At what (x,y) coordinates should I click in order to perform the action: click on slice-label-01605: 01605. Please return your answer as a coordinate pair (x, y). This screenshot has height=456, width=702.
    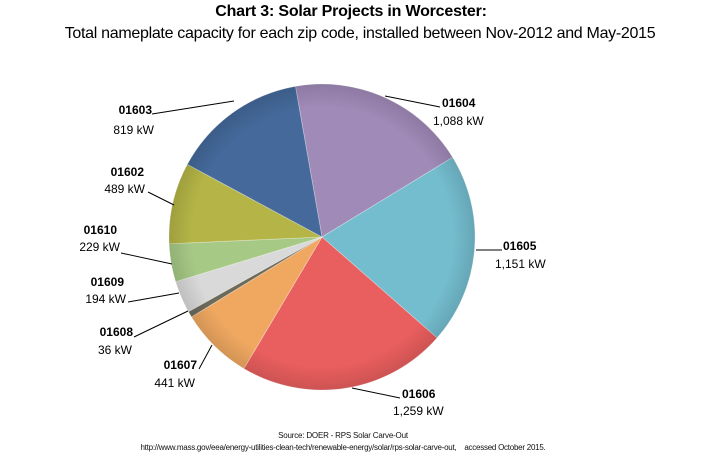
    Looking at the image, I should click on (520, 246).